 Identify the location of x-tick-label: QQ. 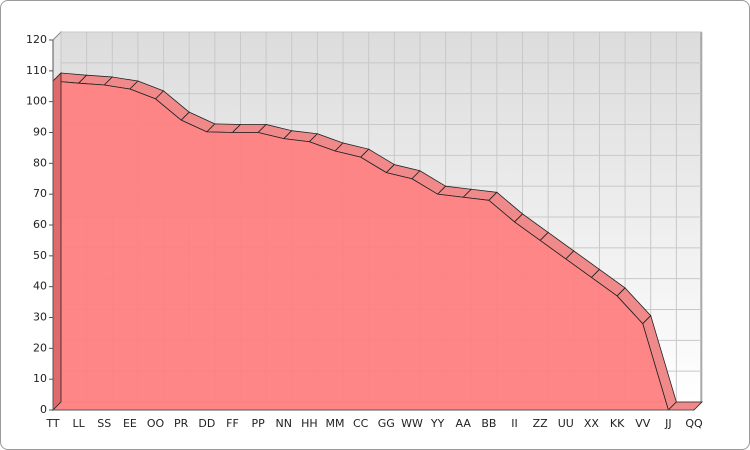
(694, 423).